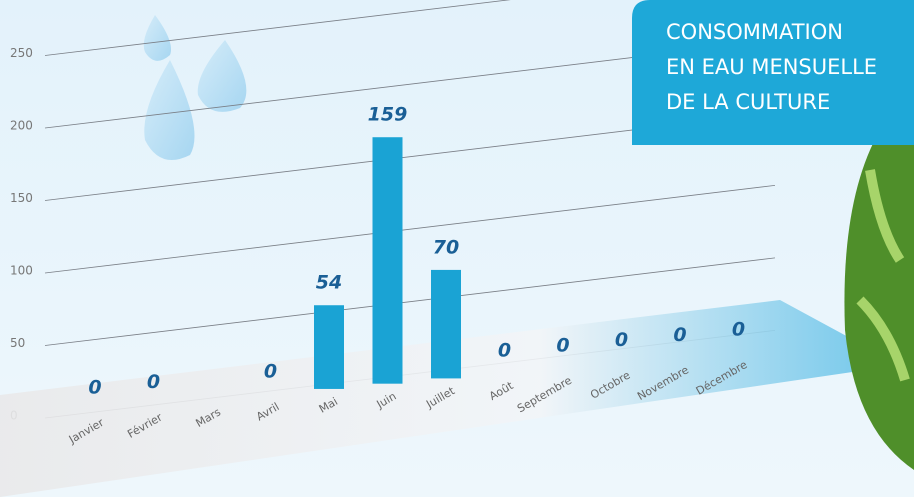 The image size is (914, 497). I want to click on y-tick-label: 250, so click(21, 53).